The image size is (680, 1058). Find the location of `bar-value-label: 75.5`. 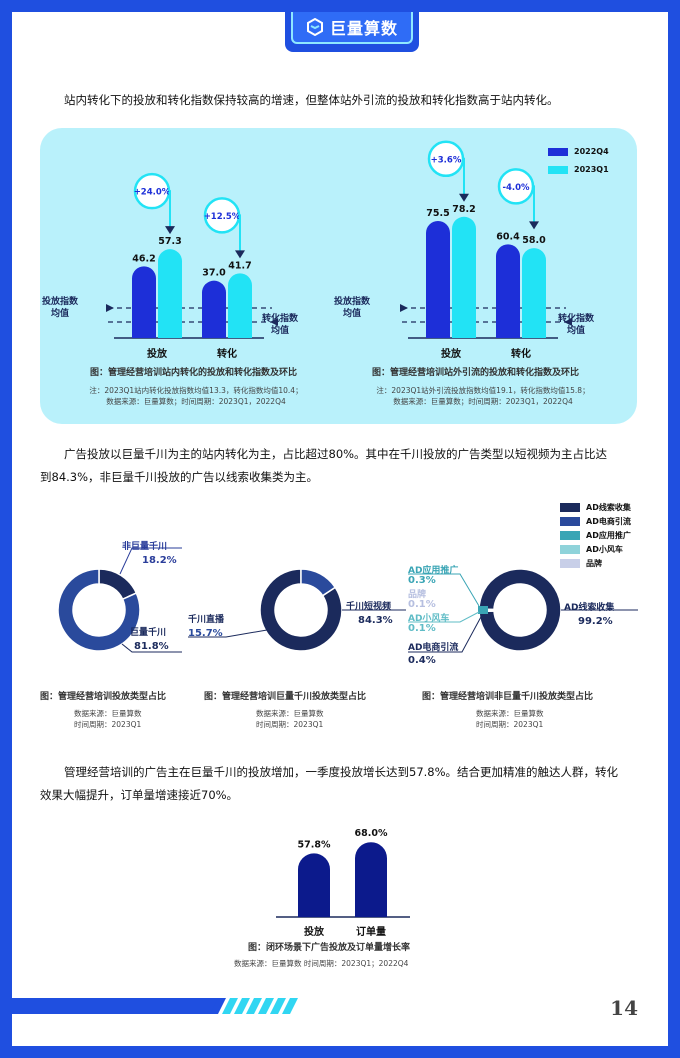

bar-value-label: 75.5 is located at coordinates (437, 213).